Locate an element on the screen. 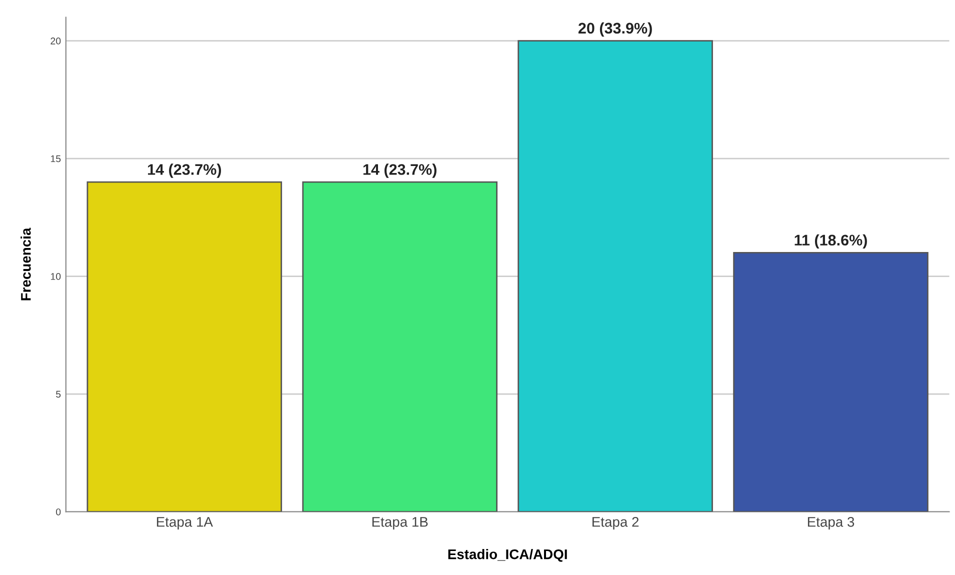 The image size is (955, 575). x-tick-label: Etapa 1B is located at coordinates (400, 523).